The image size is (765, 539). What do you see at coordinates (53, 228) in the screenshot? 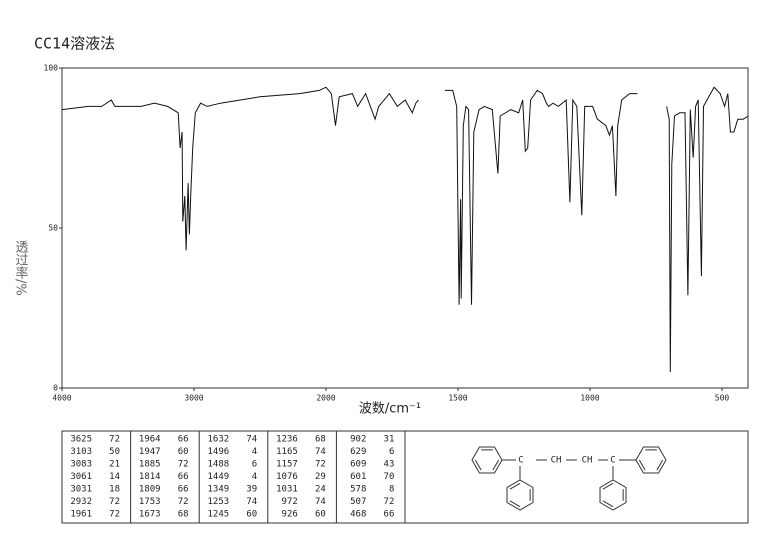
I see `y-tick-label: 50` at bounding box center [53, 228].